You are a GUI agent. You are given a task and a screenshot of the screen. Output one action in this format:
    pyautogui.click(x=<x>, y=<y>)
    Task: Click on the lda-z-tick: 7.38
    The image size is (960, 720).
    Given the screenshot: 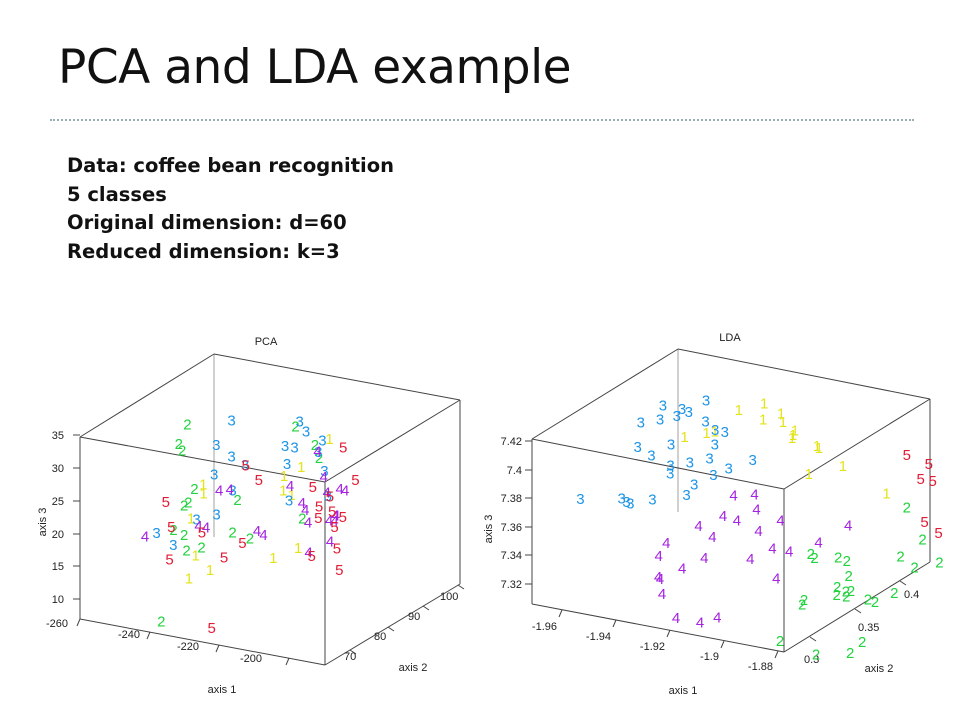 What is the action you would take?
    pyautogui.click(x=511, y=499)
    